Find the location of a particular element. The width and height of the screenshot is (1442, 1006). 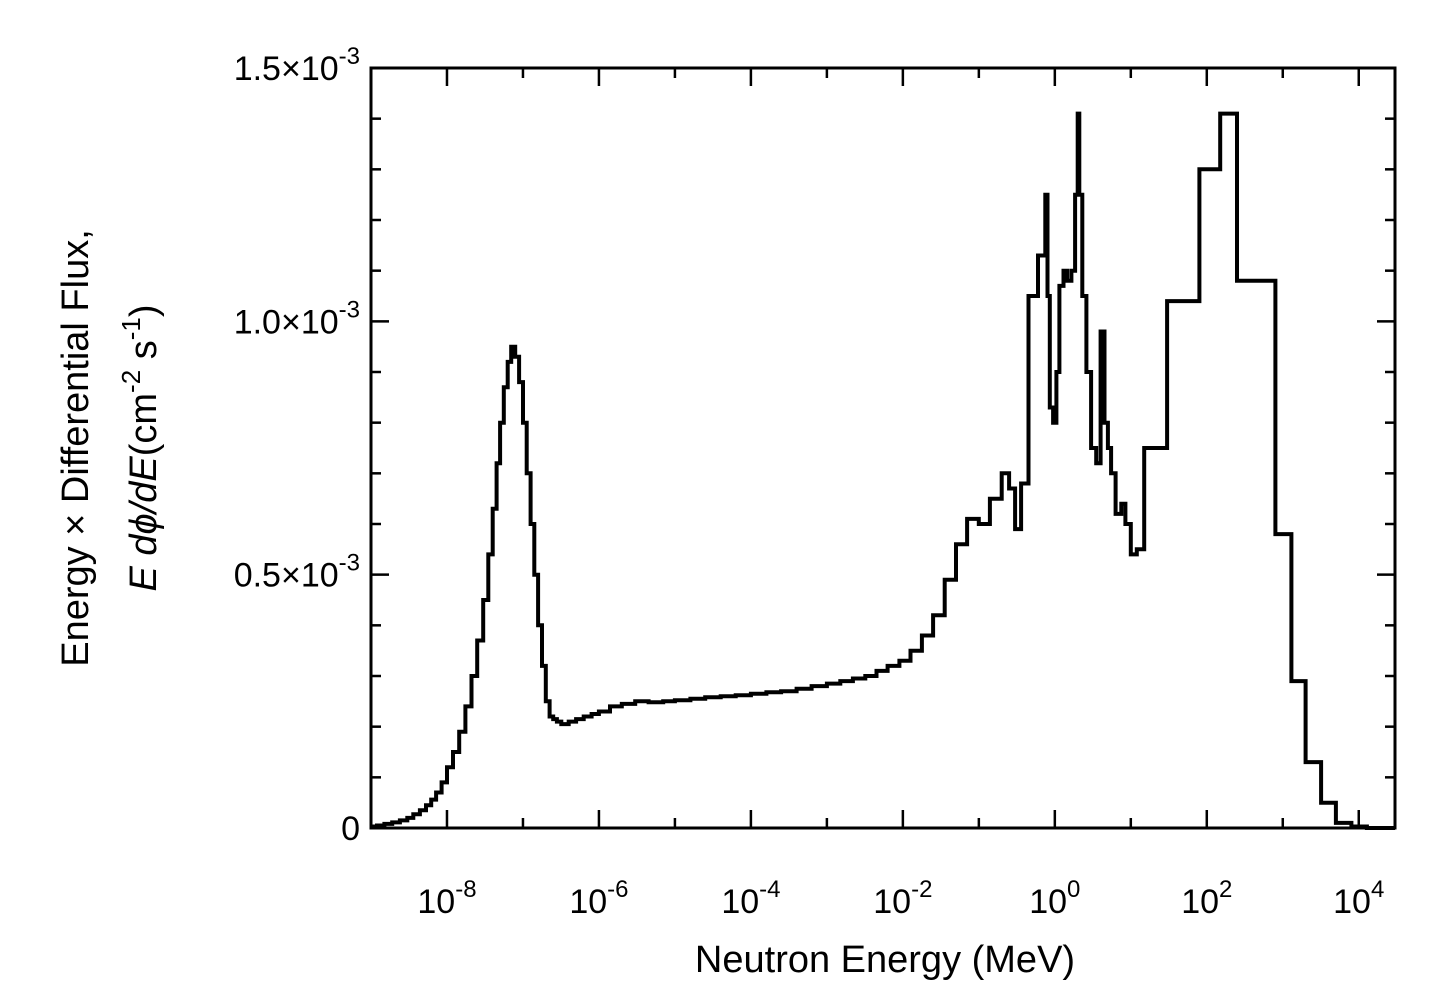

y-tick-label-mantissa: 1.5×10 is located at coordinates (286, 69).